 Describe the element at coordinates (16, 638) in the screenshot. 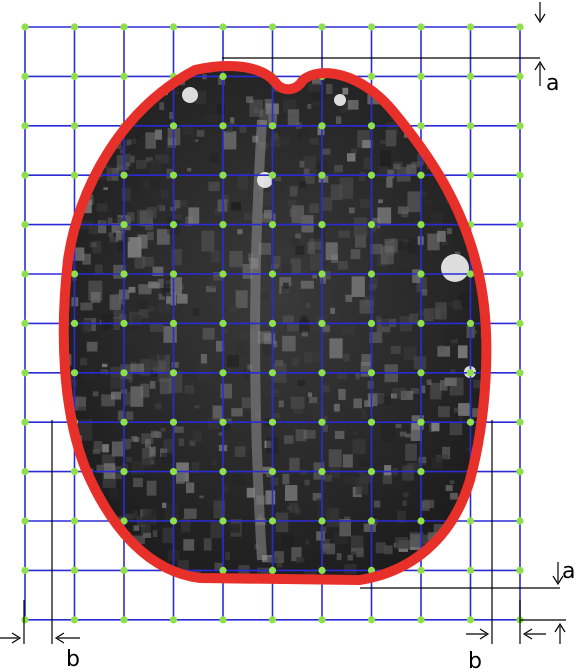

I see `b-left-arrow-right-head` at that location.